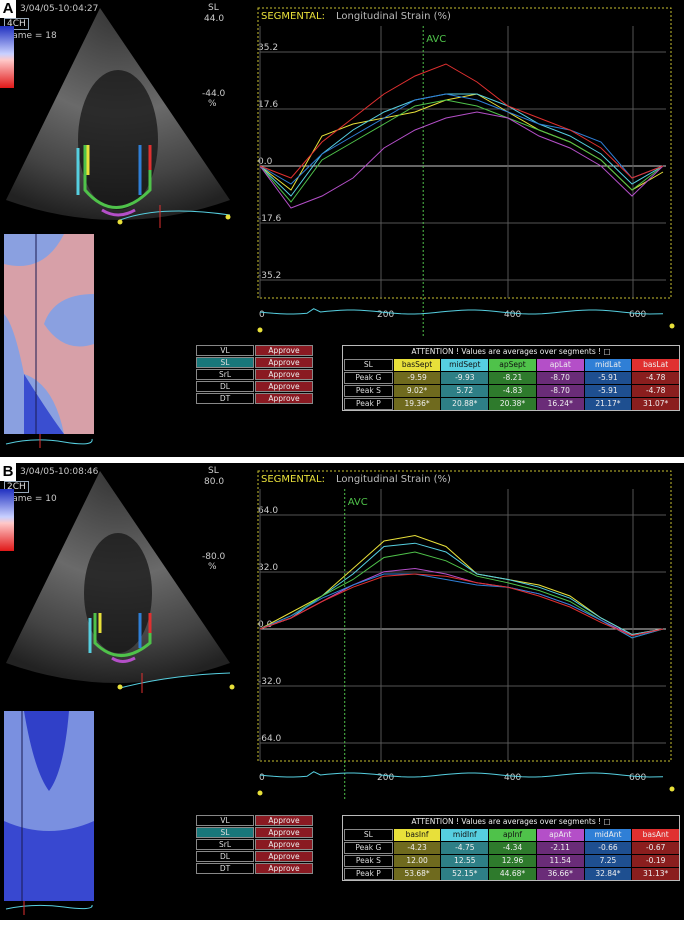 The image size is (684, 932). I want to click on scale-unit: %, so click(212, 104).